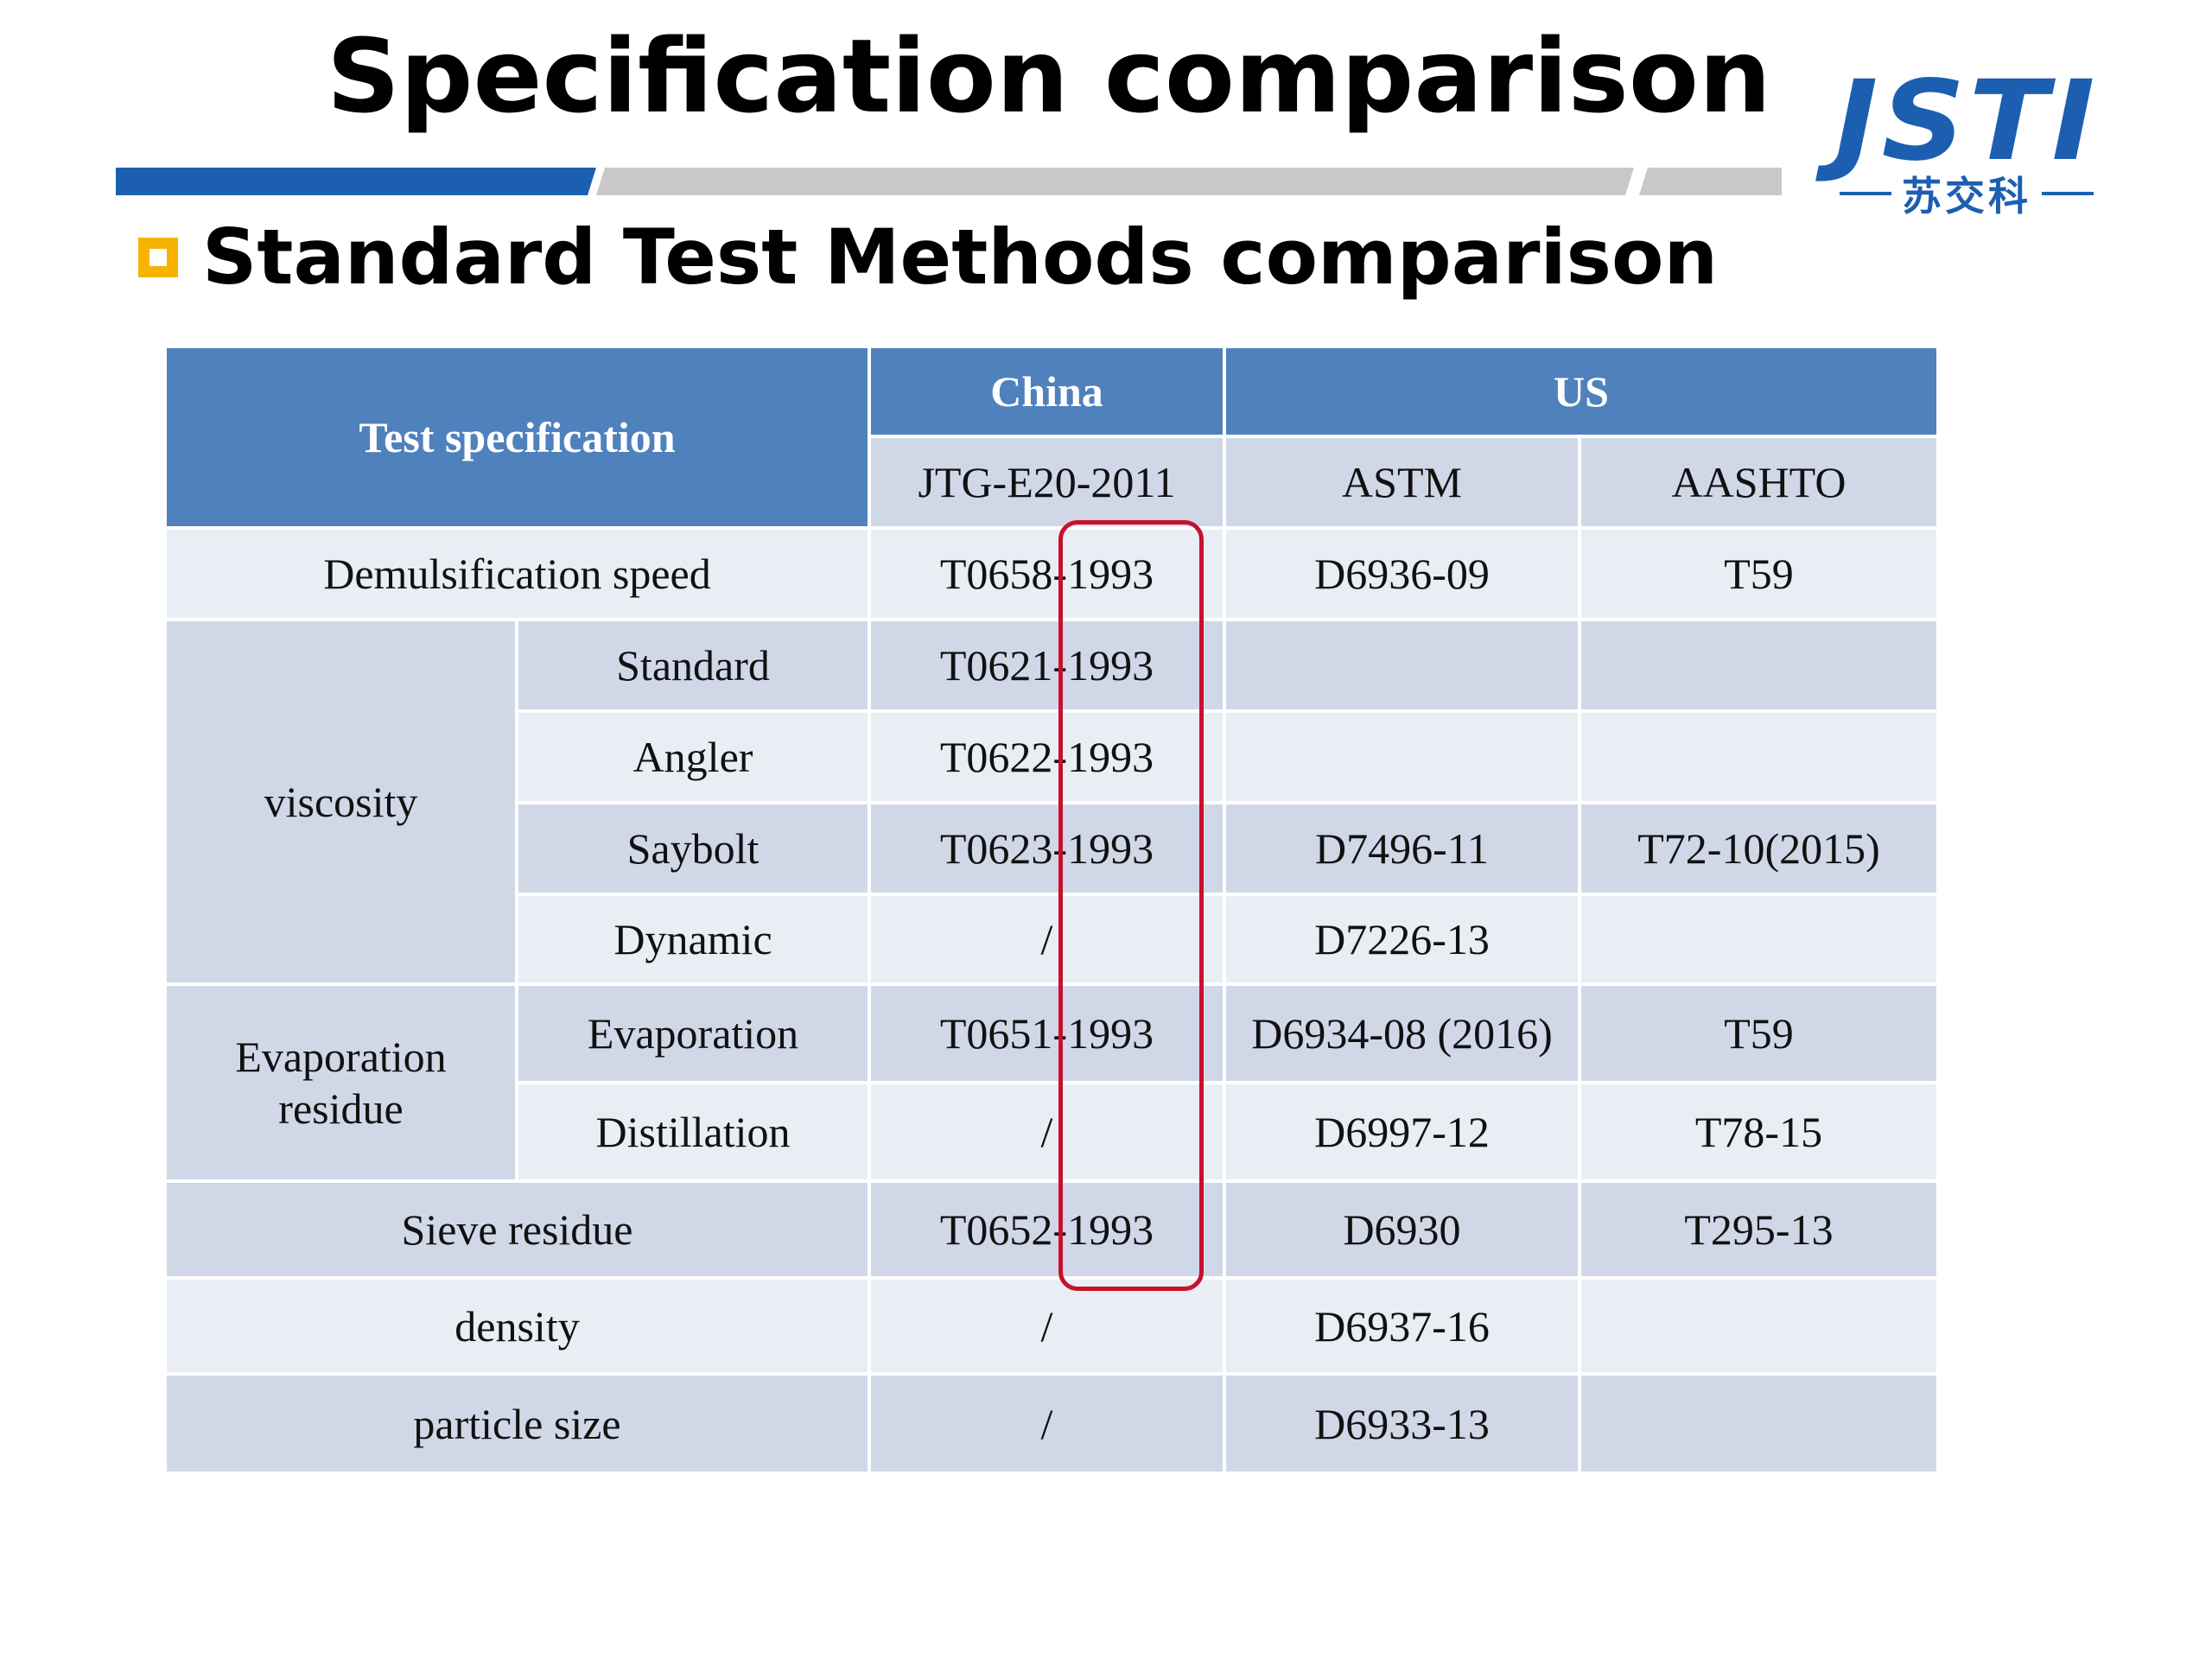 The height and width of the screenshot is (1659, 2212). I want to click on header-us: US, so click(1581, 391).